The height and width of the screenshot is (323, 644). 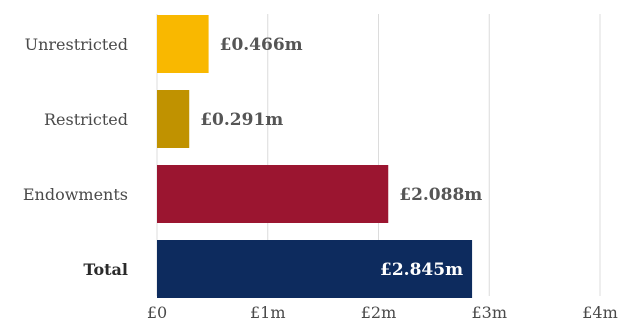 I want to click on x-tick-label: £2m, so click(x=379, y=312).